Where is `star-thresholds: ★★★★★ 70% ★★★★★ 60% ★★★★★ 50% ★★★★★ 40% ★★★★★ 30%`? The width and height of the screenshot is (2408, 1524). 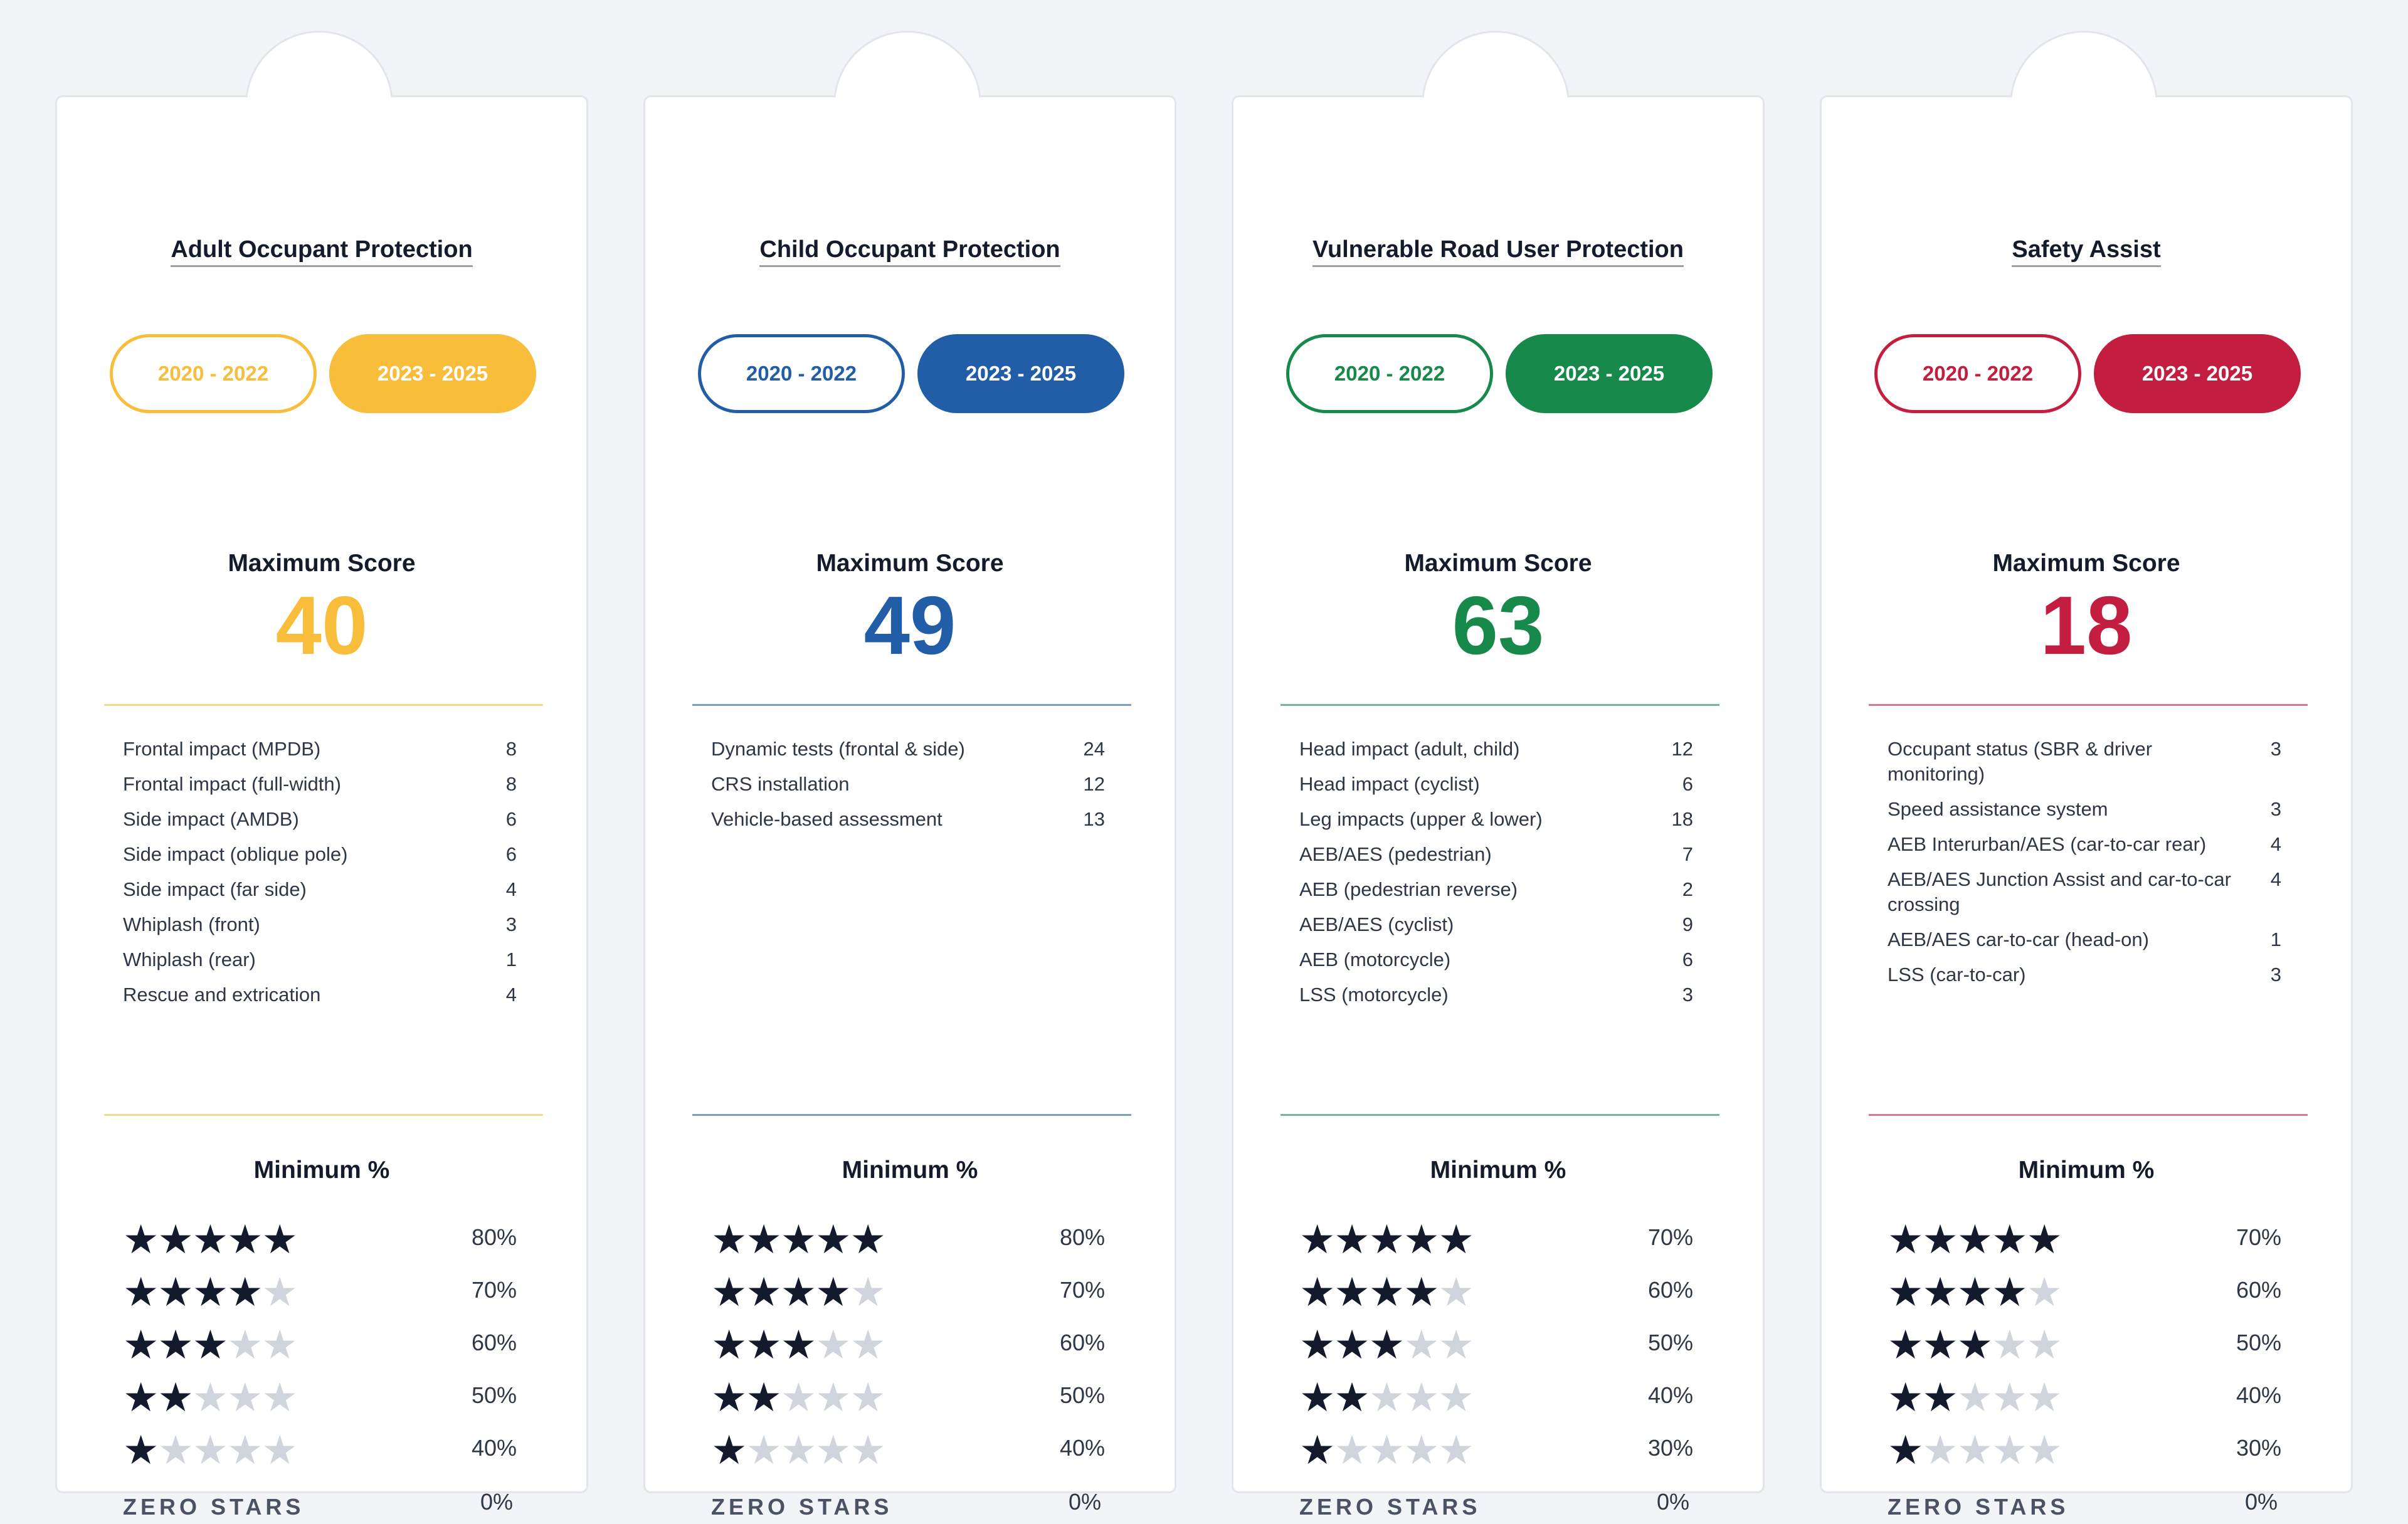
star-thresholds: ★★★★★ 70% ★★★★★ 60% ★★★★★ 50% ★★★★★ 40% ★★★★★ 30% is located at coordinates (2084, 1351).